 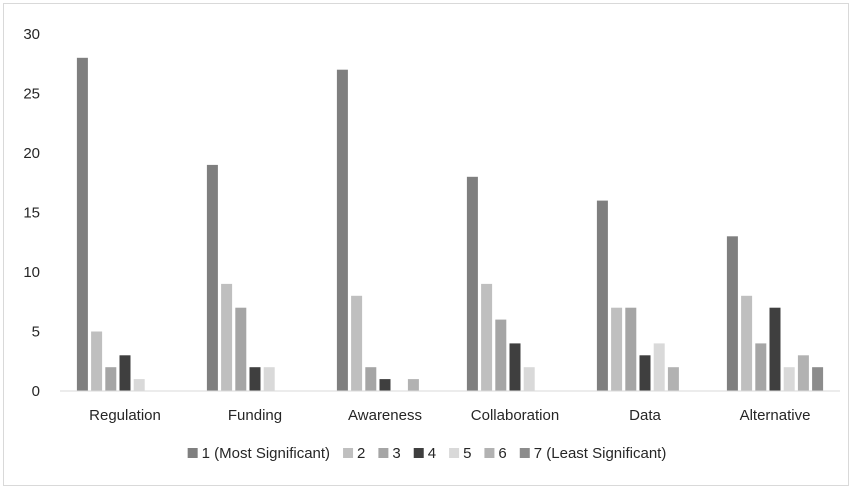 I want to click on x-category-label: Awareness, so click(x=385, y=415).